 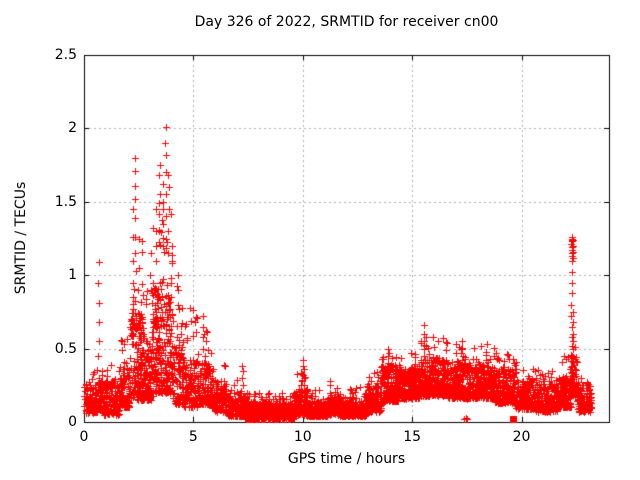 I want to click on x-axis-label: GPS time / hours, so click(x=346, y=459).